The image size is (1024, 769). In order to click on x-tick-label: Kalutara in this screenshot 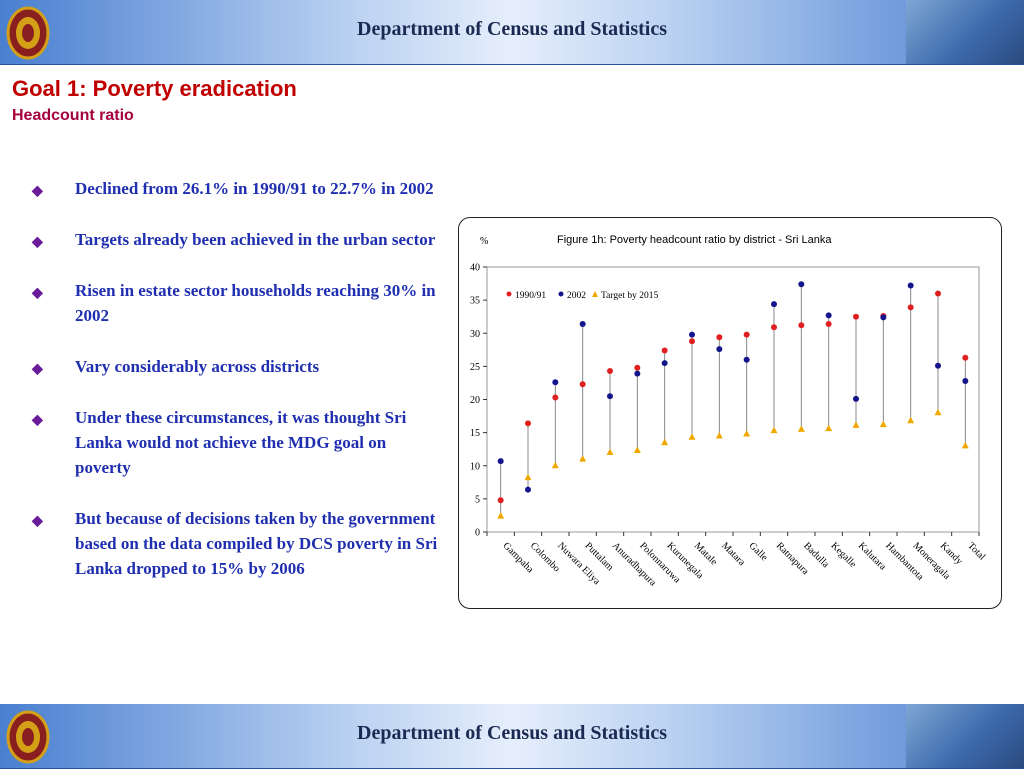, I will do `click(872, 556)`.